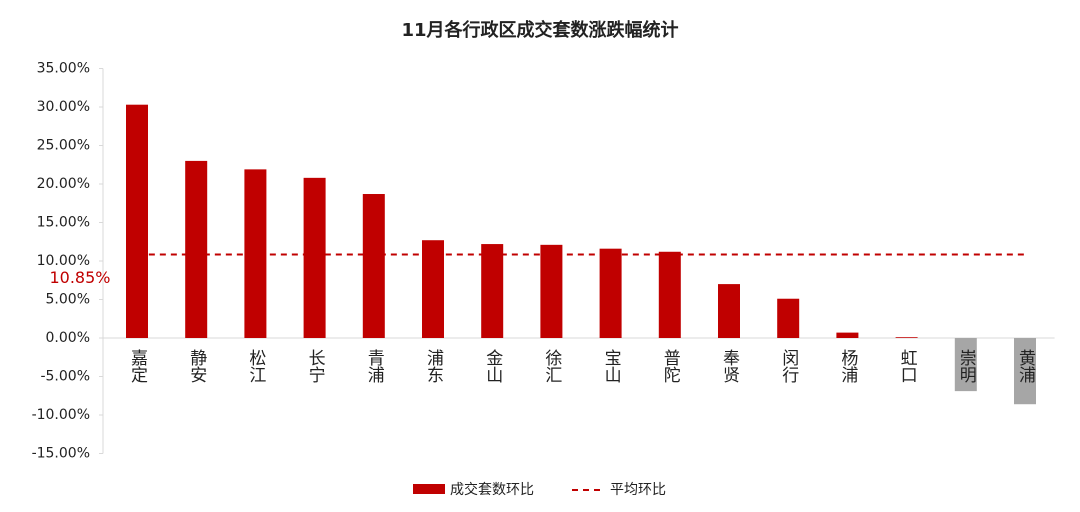 The image size is (1080, 512). What do you see at coordinates (68, 338) in the screenshot?
I see `y-tick-label: 0.00%` at bounding box center [68, 338].